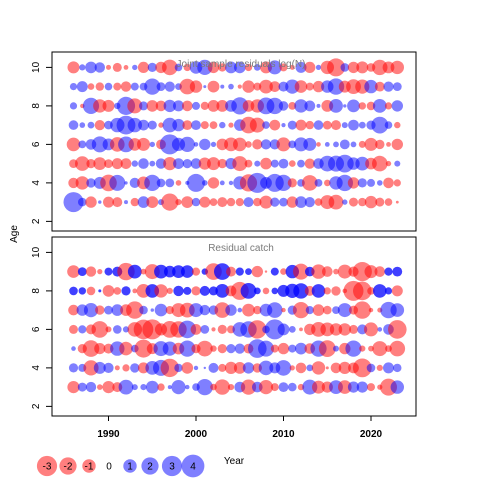 The width and height of the screenshot is (480, 480). Describe the element at coordinates (47, 467) in the screenshot. I see `legend-label: -3` at that location.